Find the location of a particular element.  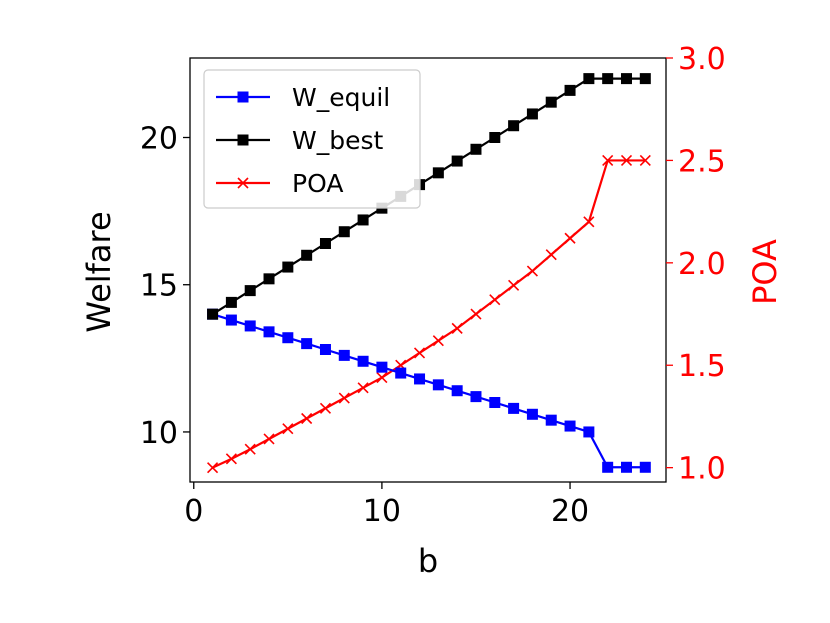

legend-entry-W_equil: W_equil is located at coordinates (303, 97).